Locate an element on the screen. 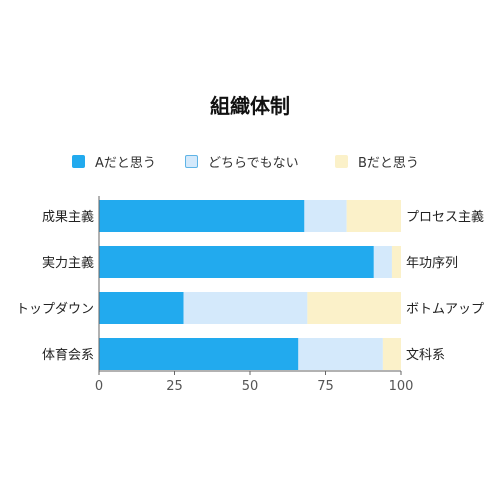 The width and height of the screenshot is (500, 500). right-category-label-3: 文科系 is located at coordinates (425, 355).